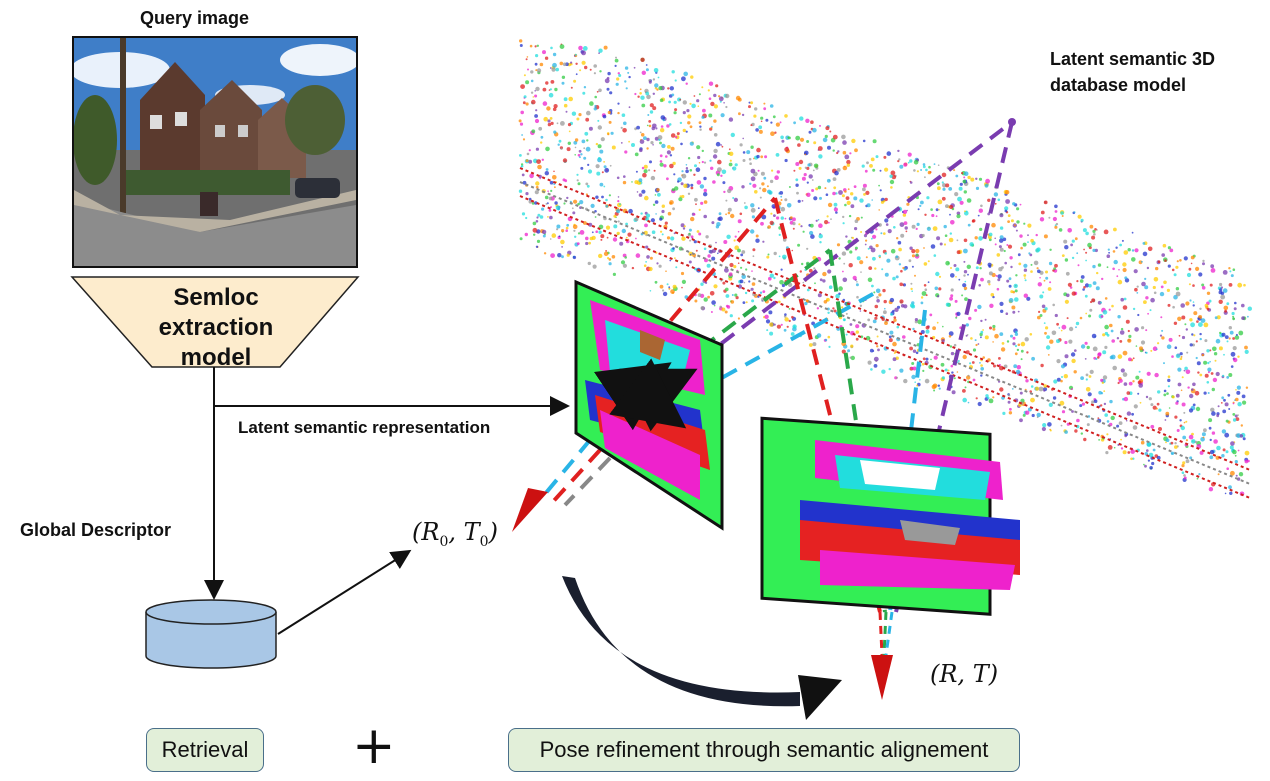 The height and width of the screenshot is (781, 1270). Describe the element at coordinates (96, 530) in the screenshot. I see `global-descriptor-label: Global Descriptor` at that location.